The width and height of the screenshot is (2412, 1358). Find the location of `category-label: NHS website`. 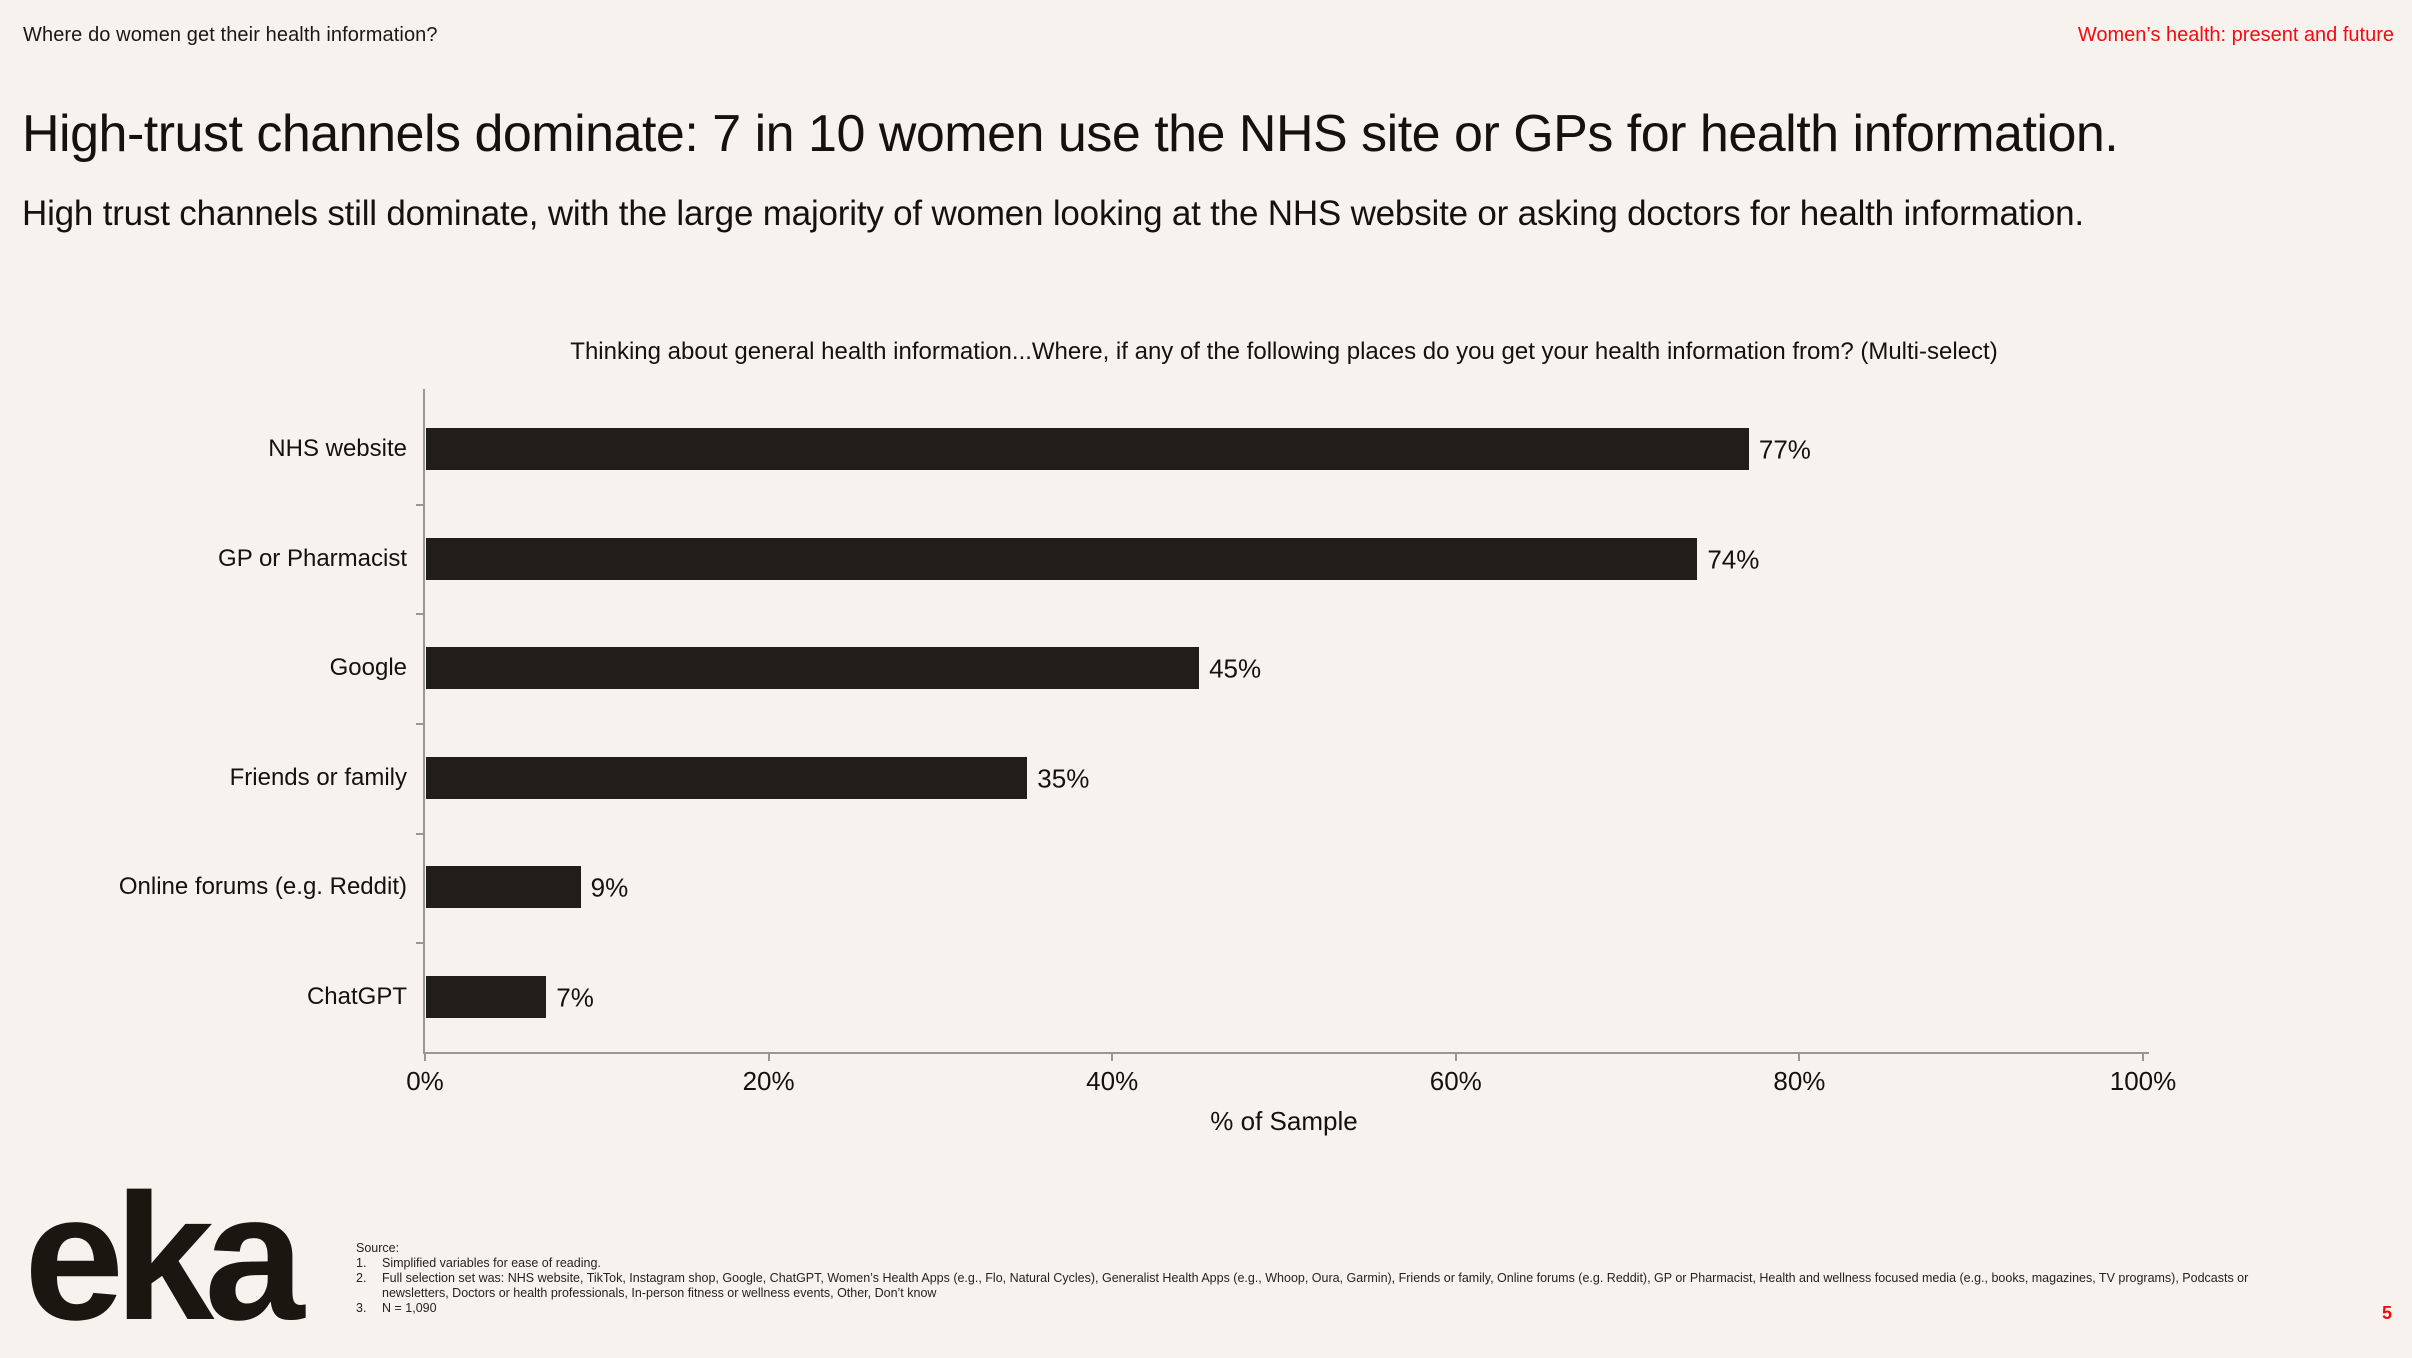

category-label: NHS website is located at coordinates (337, 448).